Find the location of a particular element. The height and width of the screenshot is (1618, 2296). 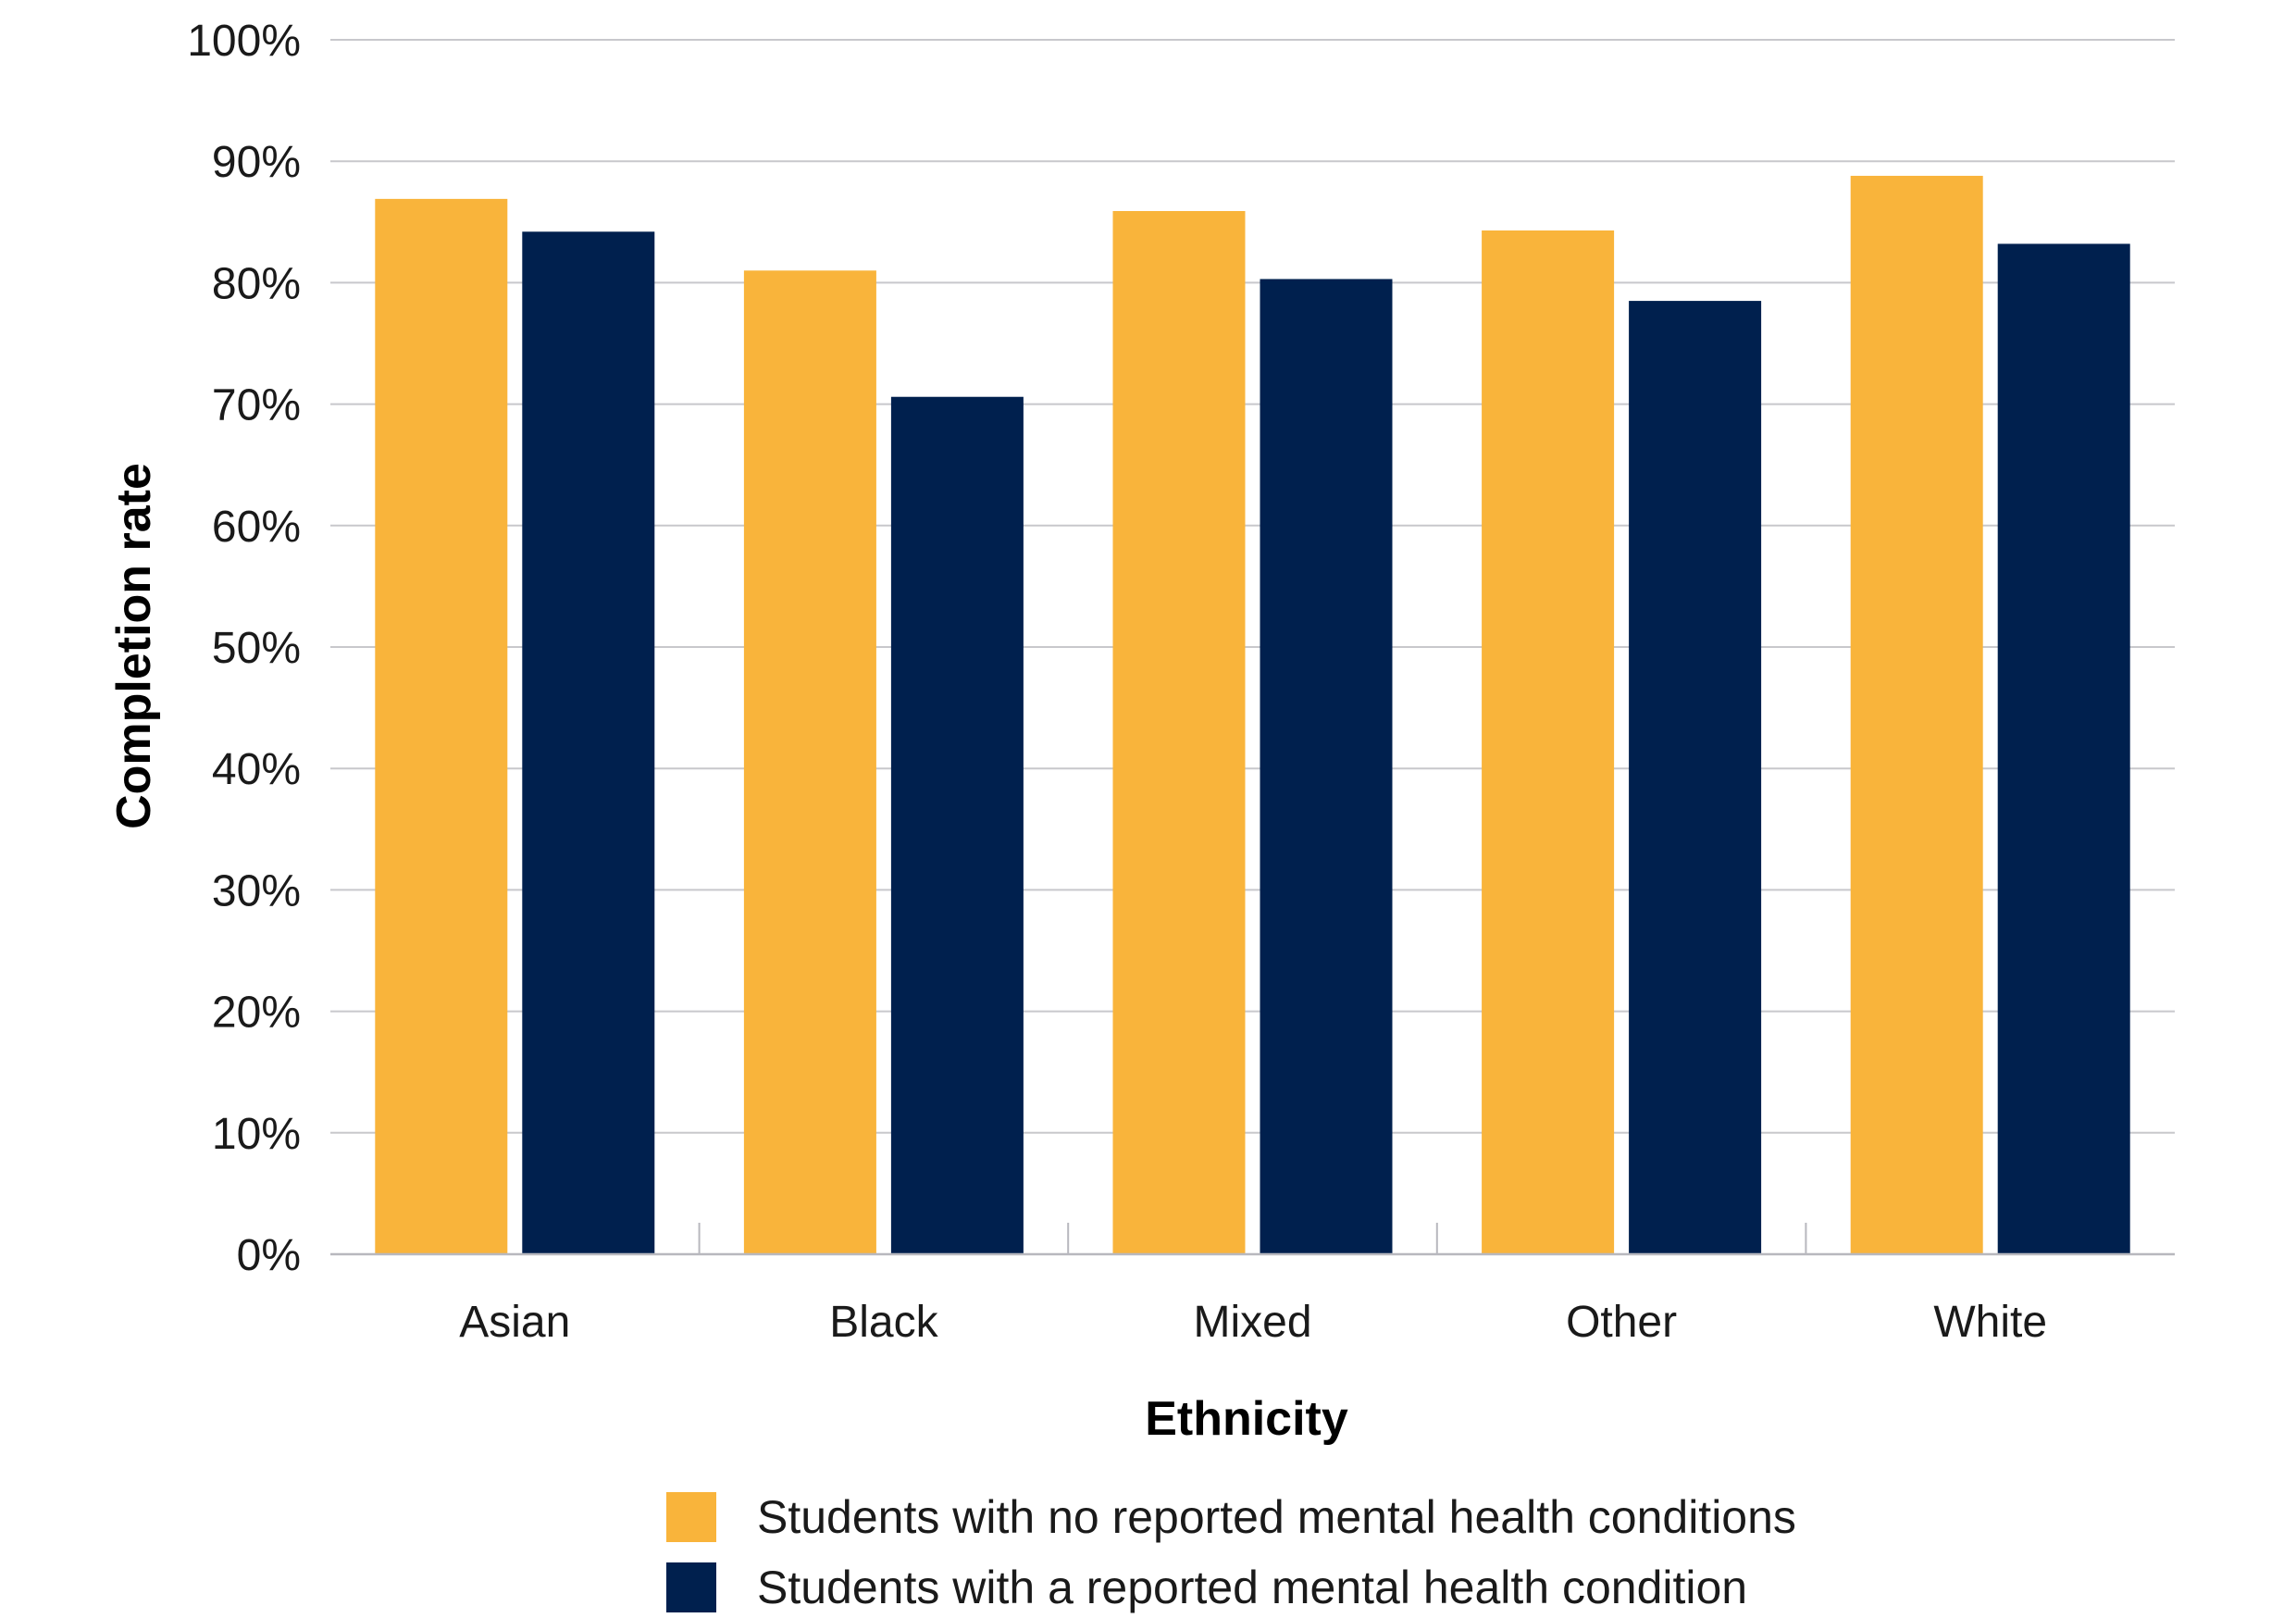

x-category-label: Black is located at coordinates (884, 1322).